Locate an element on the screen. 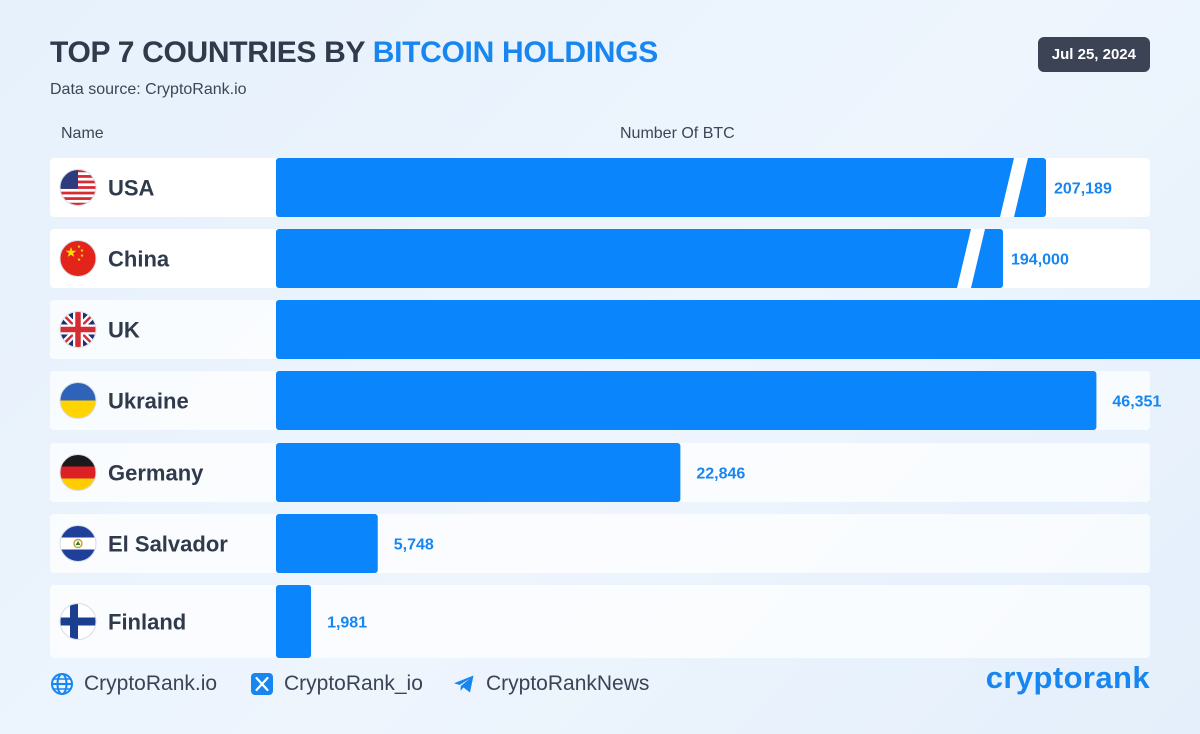 This screenshot has height=734, width=1200. value-label: 194,000 is located at coordinates (1040, 260).